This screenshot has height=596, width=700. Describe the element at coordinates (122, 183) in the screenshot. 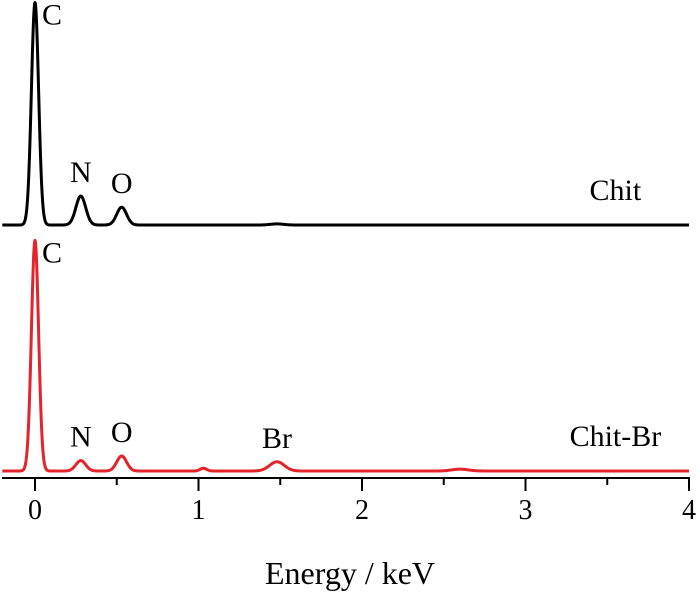

I see `peak-label-o-0: O` at that location.